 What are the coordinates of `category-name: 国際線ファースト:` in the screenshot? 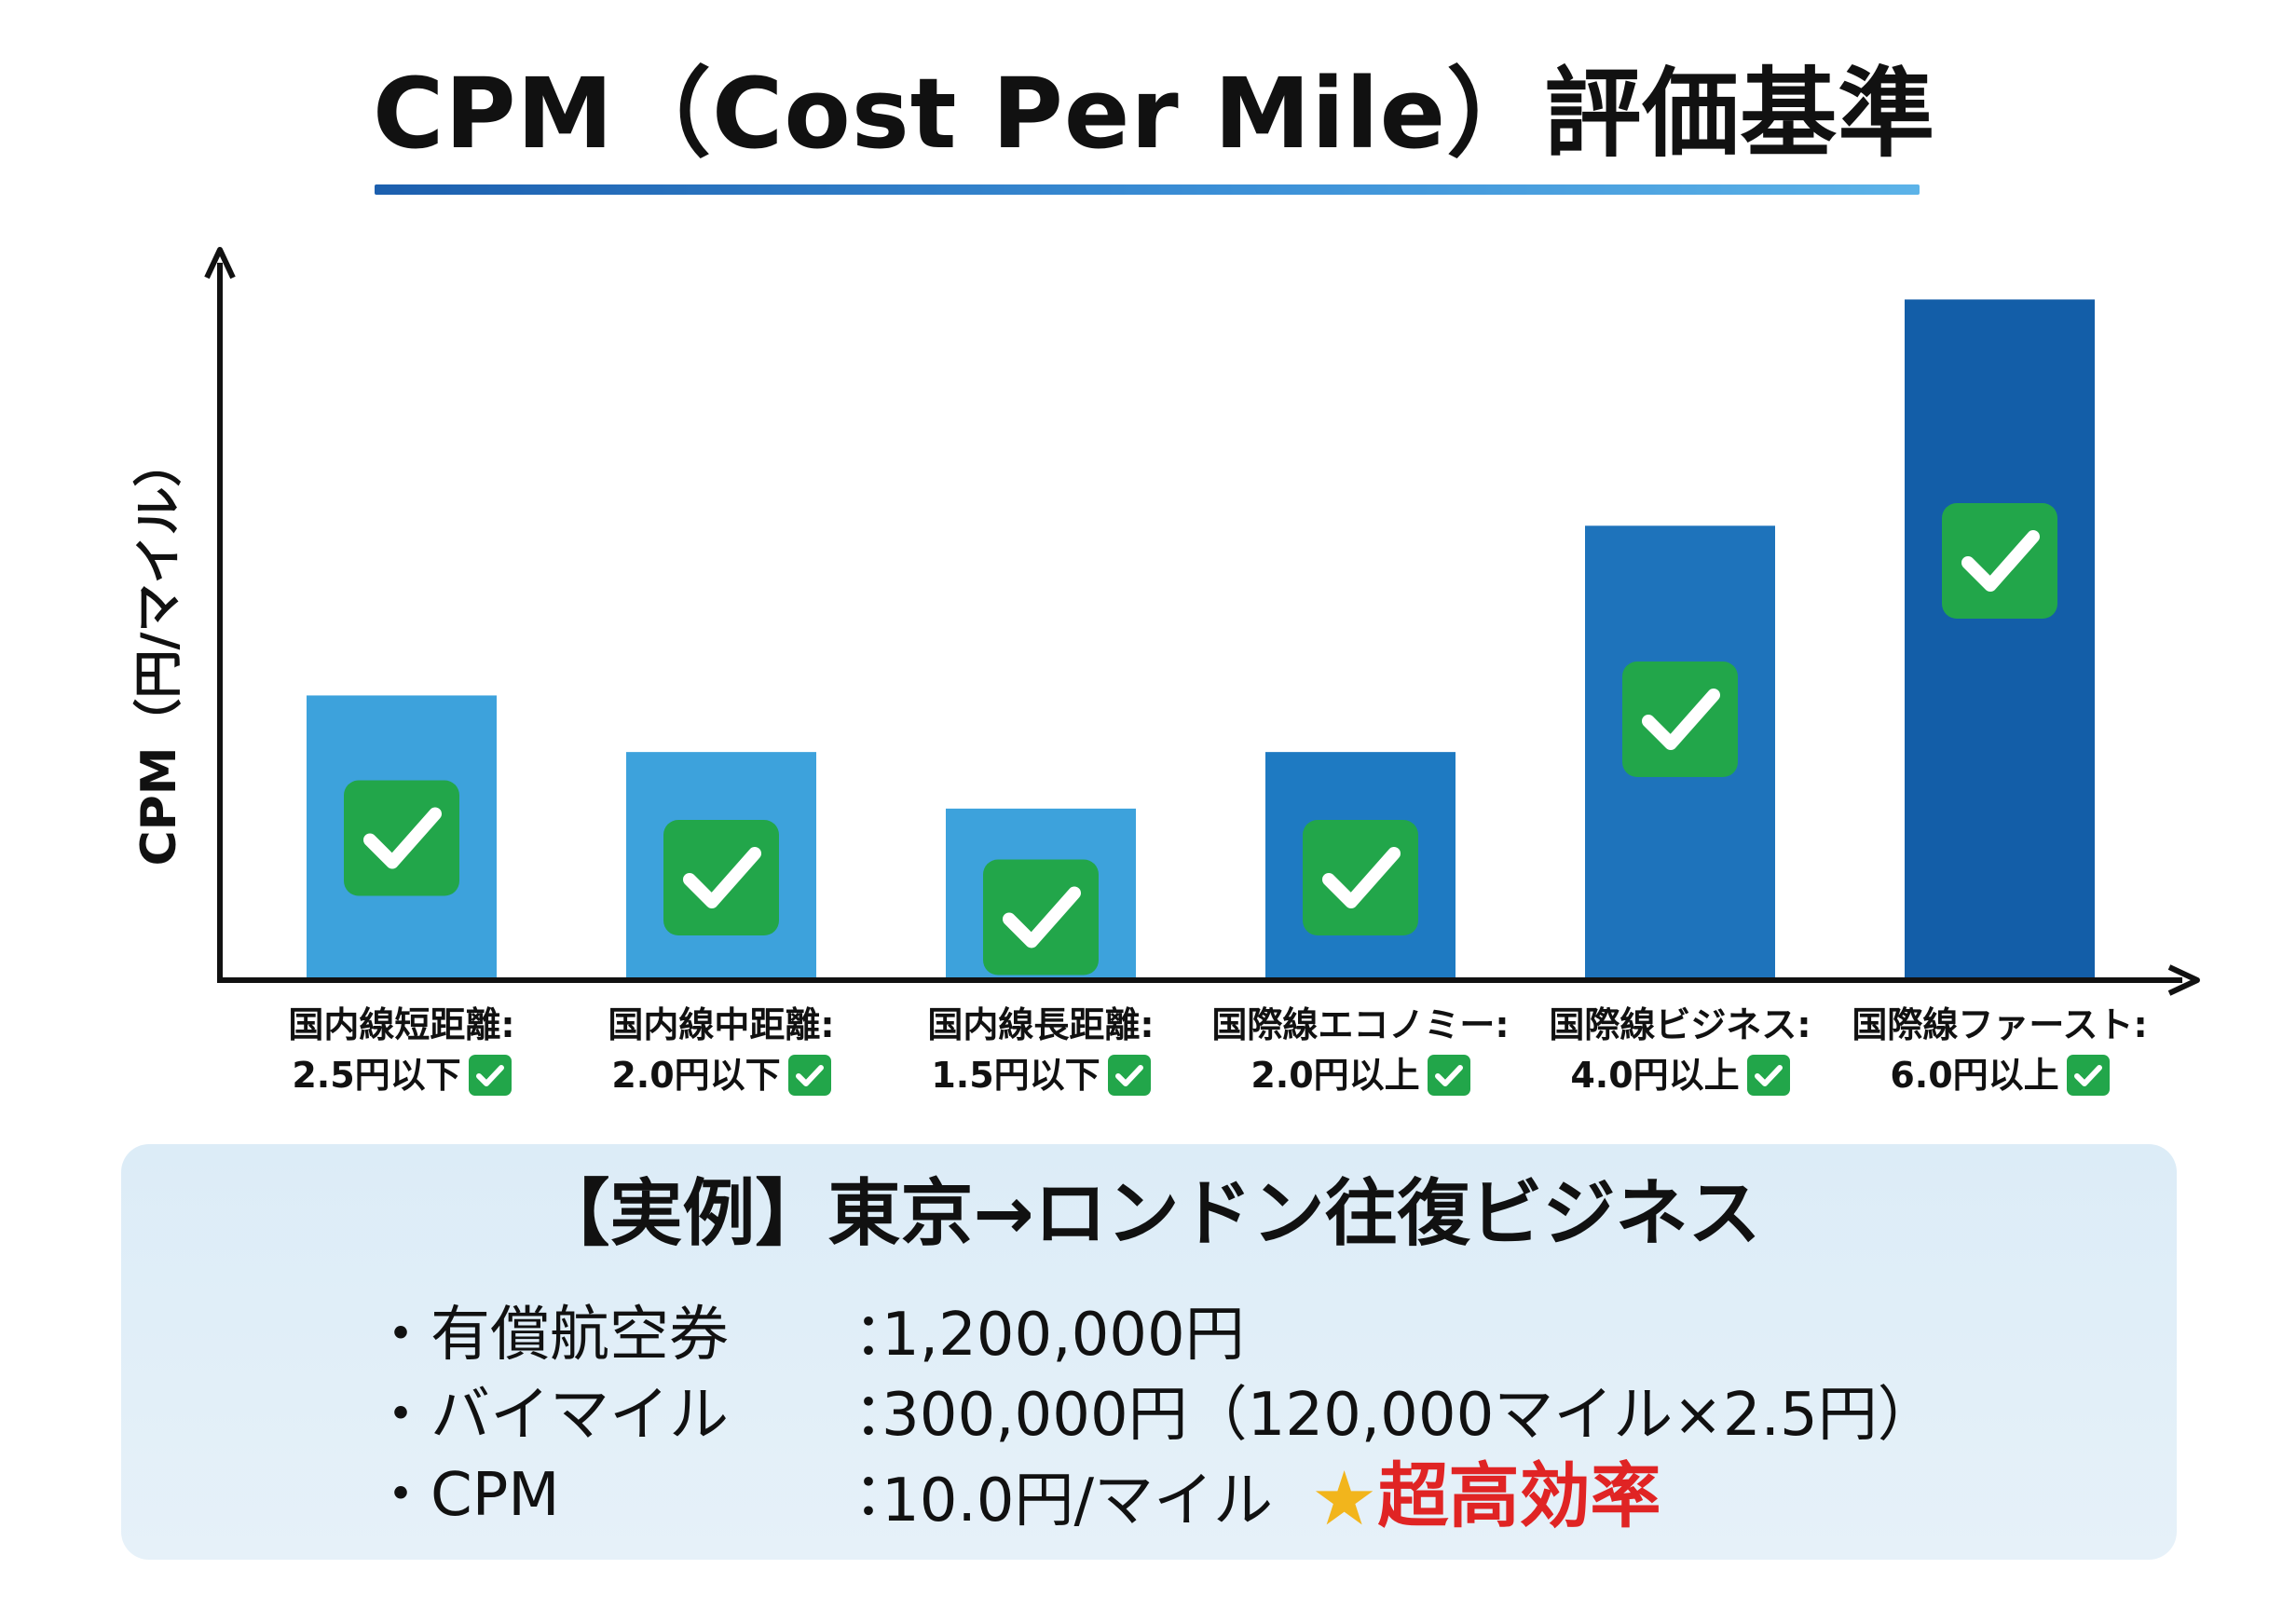 It's located at (2000, 1024).